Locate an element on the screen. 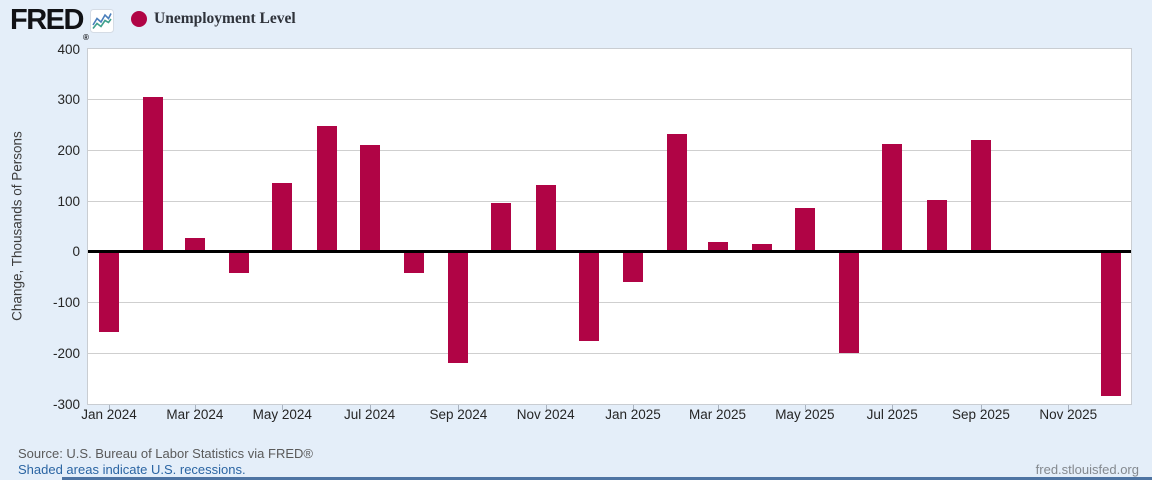  bar-jun-2024 is located at coordinates (326, 188).